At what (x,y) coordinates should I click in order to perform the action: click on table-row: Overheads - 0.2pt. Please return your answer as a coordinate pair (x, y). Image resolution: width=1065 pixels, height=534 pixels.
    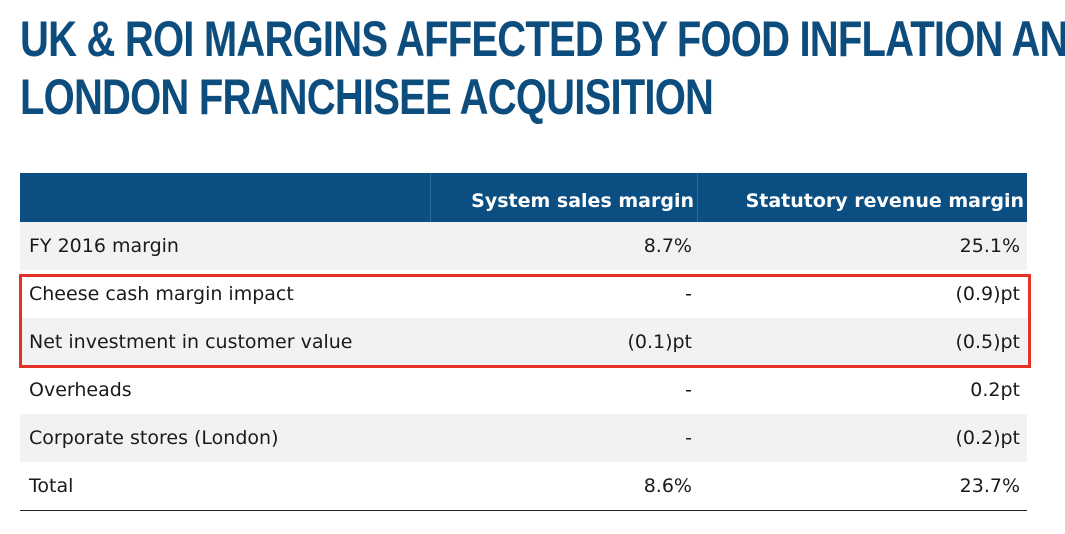
    Looking at the image, I should click on (523, 390).